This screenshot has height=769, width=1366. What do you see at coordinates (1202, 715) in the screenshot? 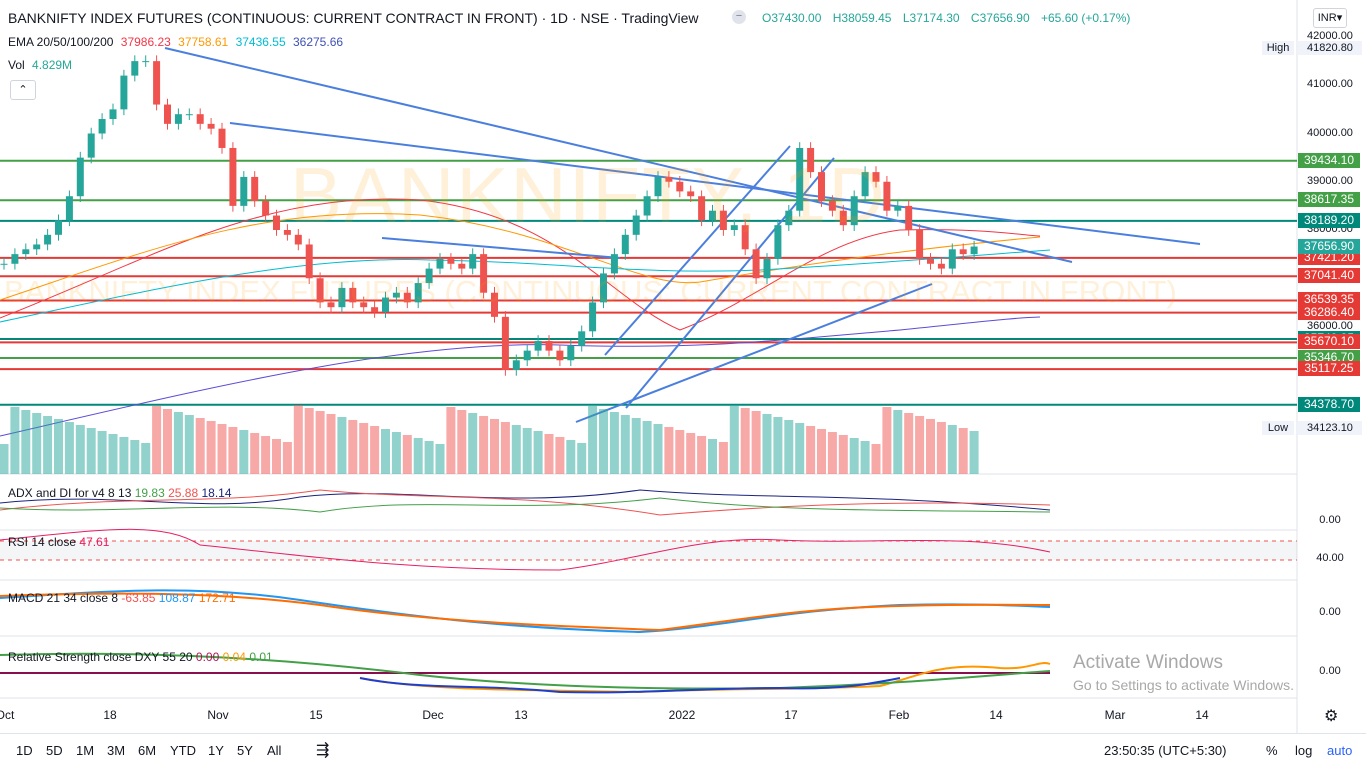
I see `time-axis-tick: 14` at bounding box center [1202, 715].